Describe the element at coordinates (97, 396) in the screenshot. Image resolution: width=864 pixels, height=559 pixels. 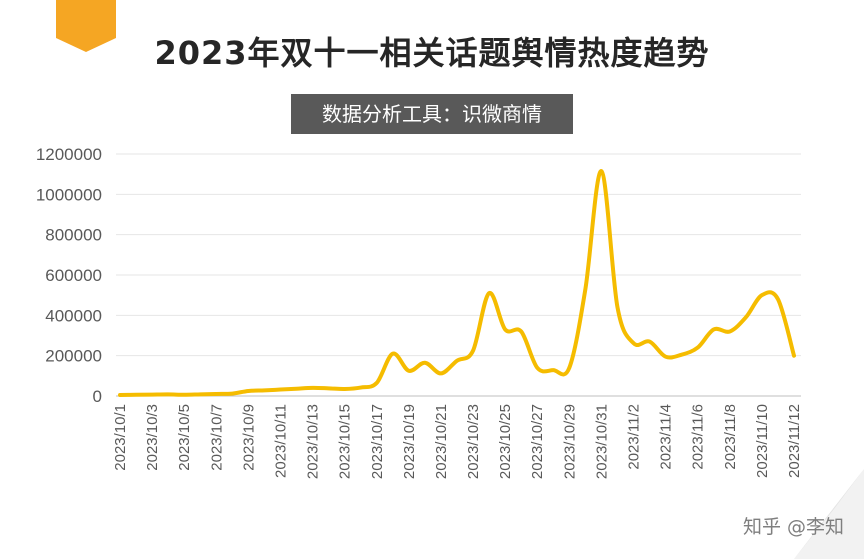
I see `y-tick-label: 0` at that location.